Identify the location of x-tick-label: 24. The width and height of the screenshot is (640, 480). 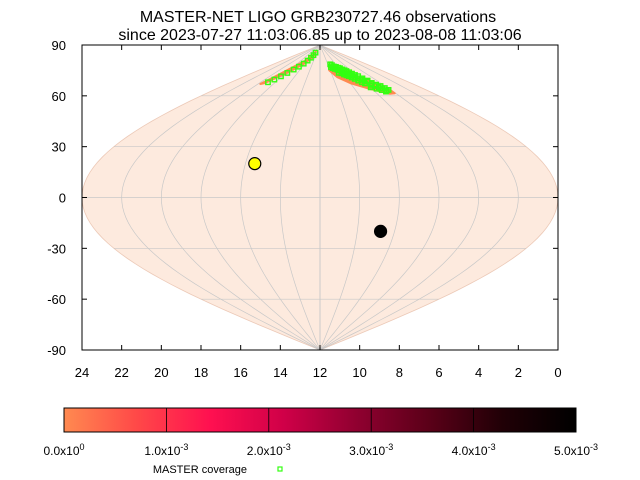
(82, 372).